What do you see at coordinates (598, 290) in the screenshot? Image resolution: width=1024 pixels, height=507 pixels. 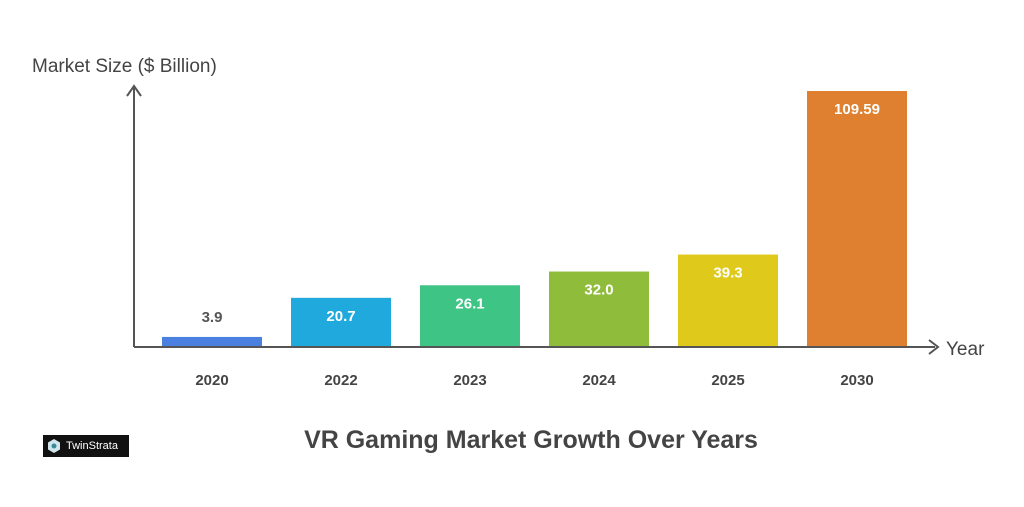 I see `data-label-2024: 32.0` at bounding box center [598, 290].